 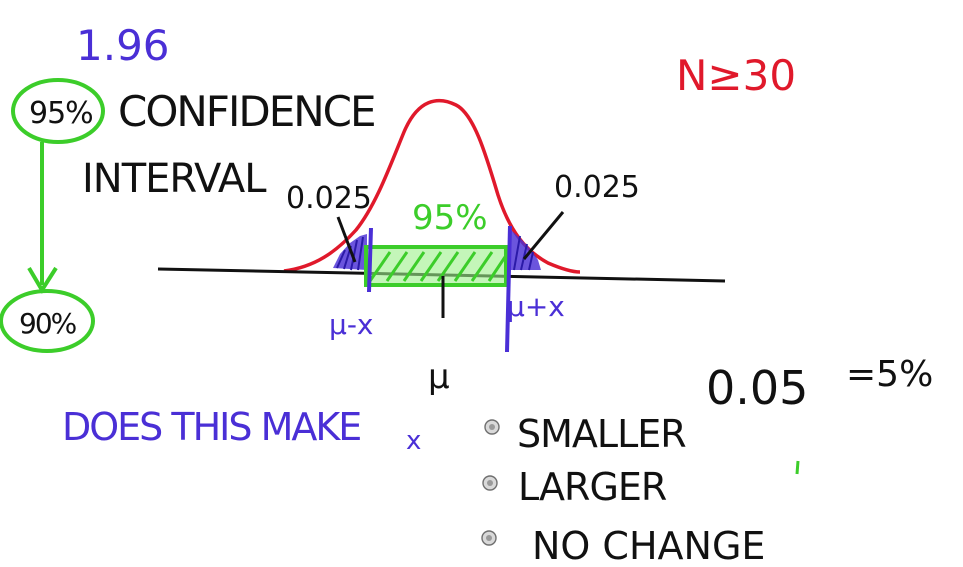 I want to click on lower-confidence-pct: 90%, so click(x=48, y=323).